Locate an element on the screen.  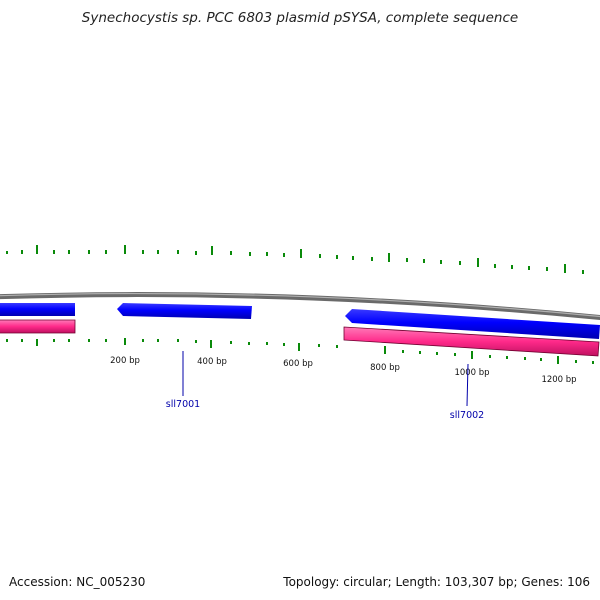
gene-label-sll7001: sll7001 is located at coordinates (183, 404).